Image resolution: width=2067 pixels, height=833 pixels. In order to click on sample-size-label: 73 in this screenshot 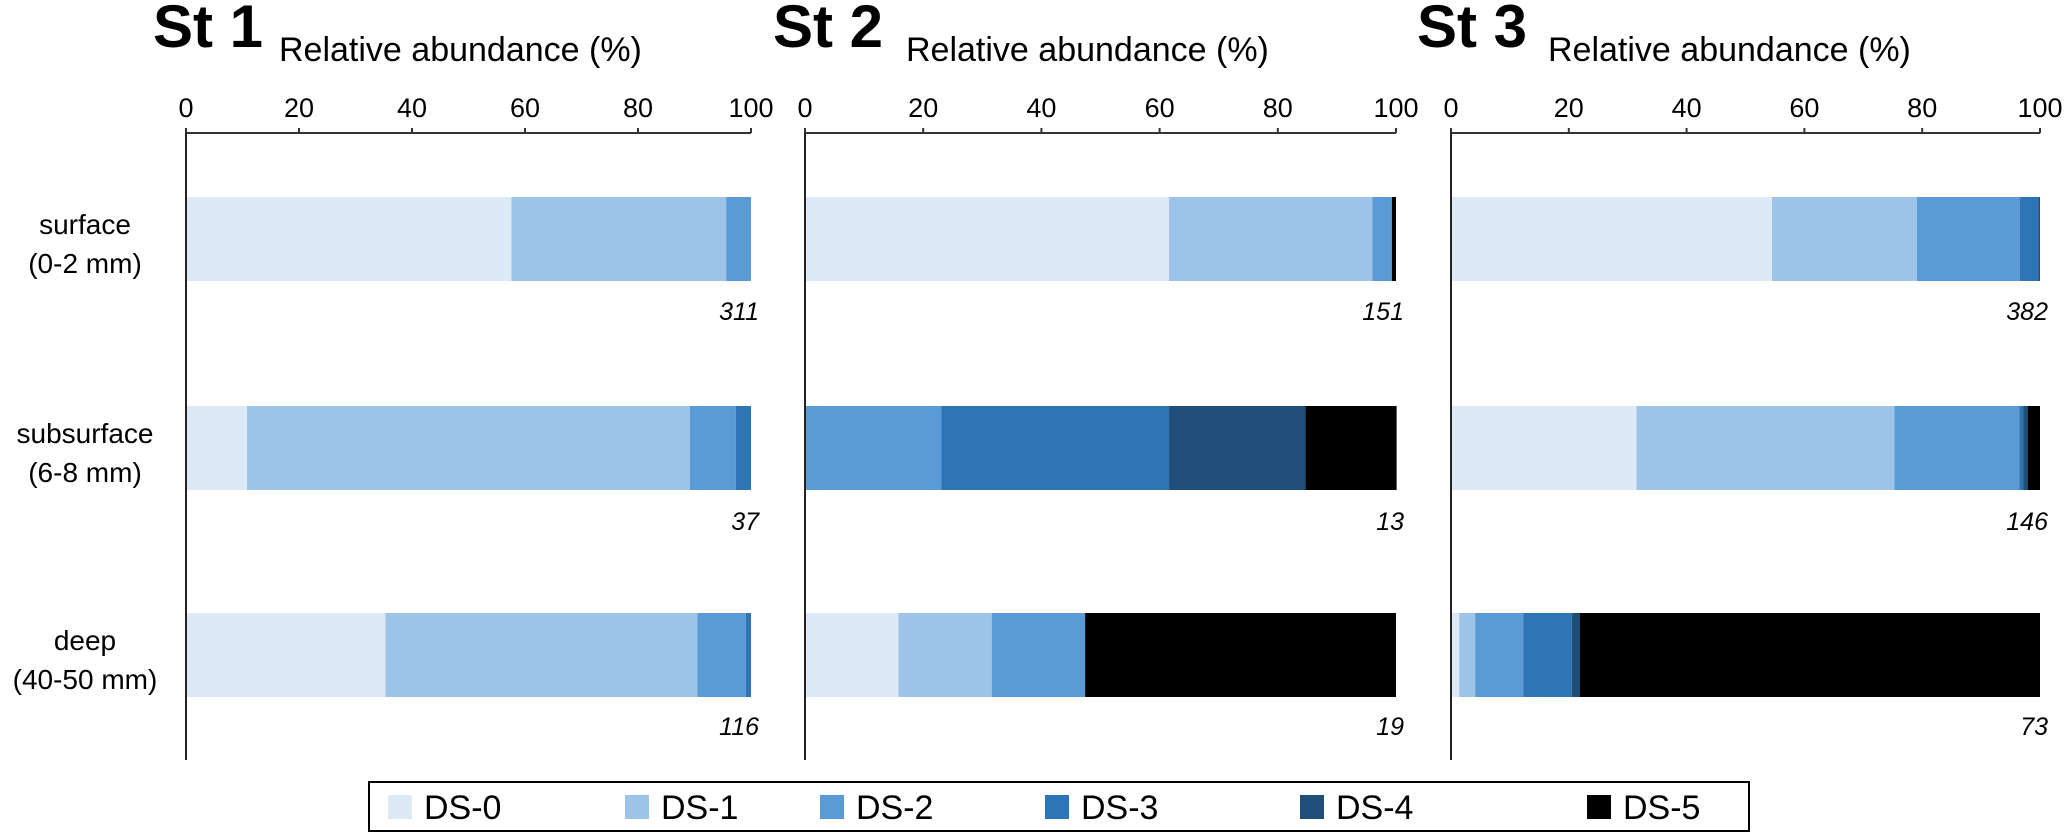, I will do `click(2034, 727)`.